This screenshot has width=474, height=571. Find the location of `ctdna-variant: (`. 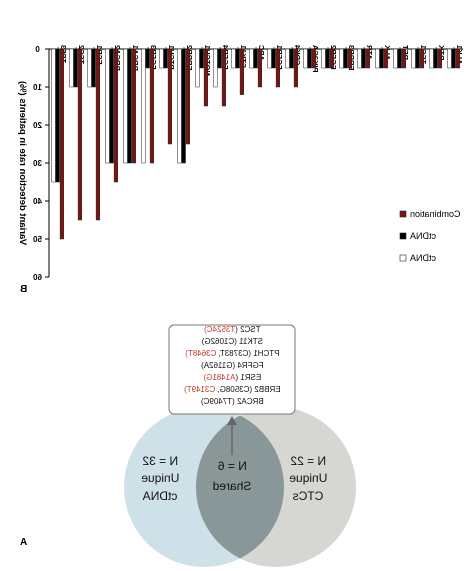

ctdna-variant: ( is located at coordinates (236, 377).